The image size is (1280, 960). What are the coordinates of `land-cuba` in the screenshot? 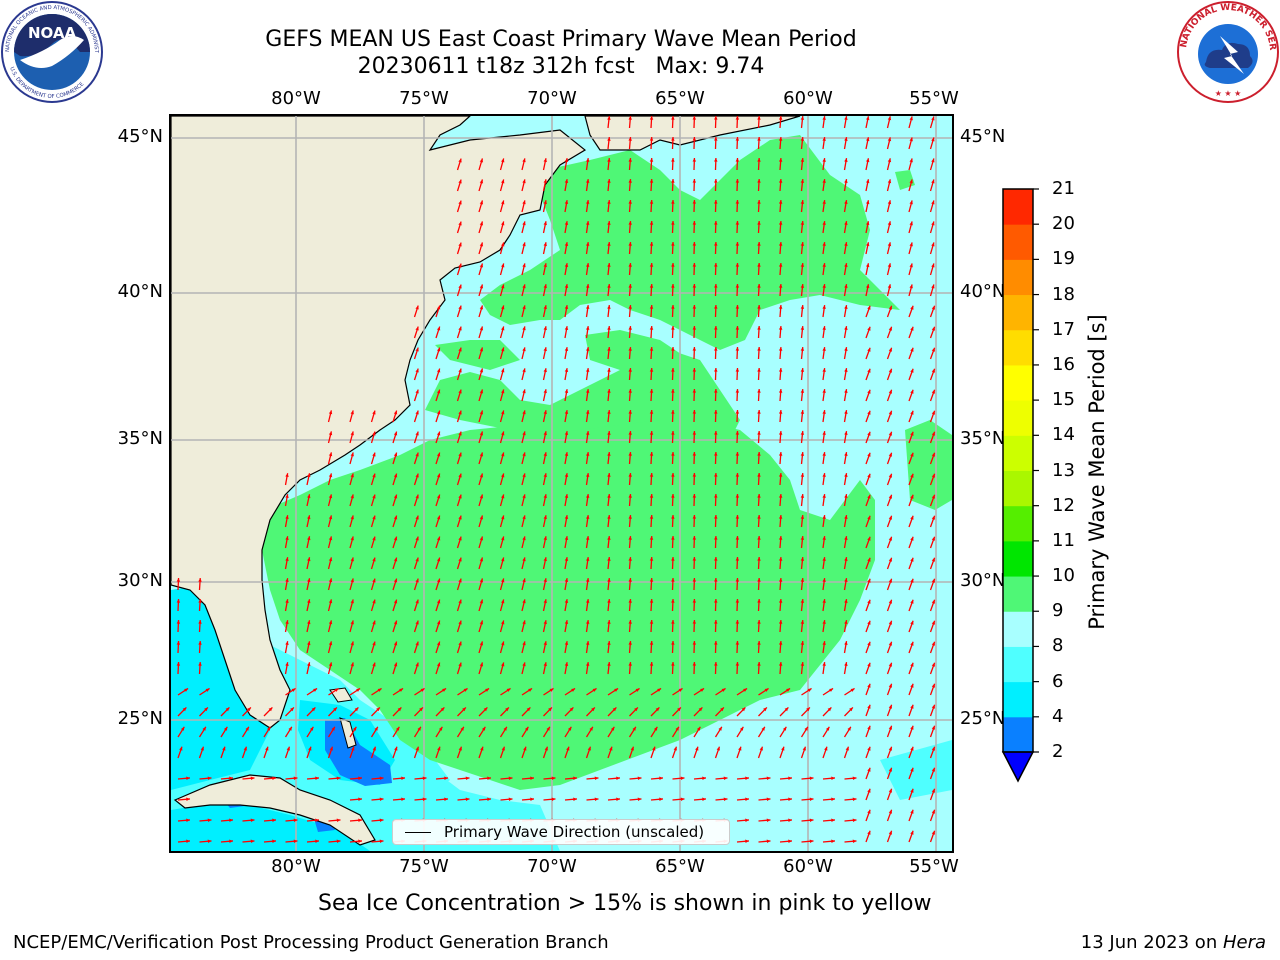 It's located at (274, 810).